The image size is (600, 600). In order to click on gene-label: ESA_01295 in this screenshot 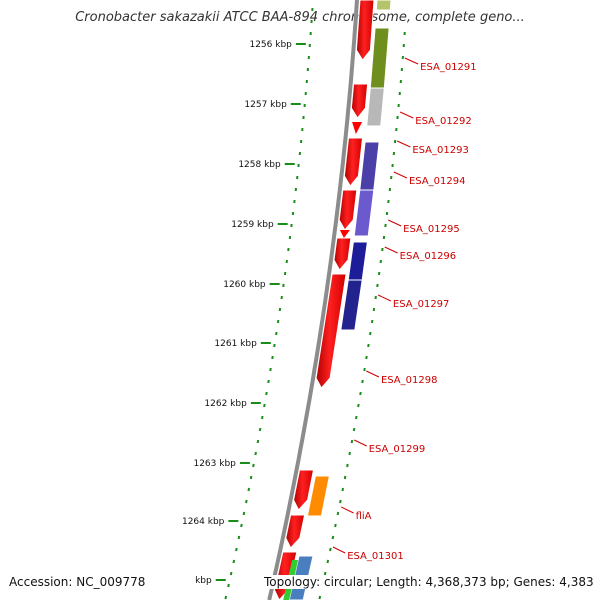, I will do `click(431, 229)`.